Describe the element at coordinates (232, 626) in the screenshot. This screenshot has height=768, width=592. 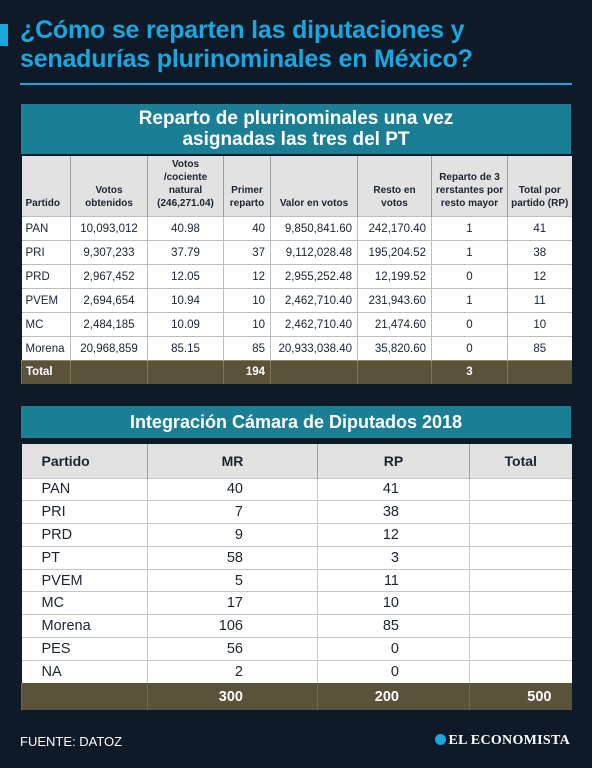
I see `table-cell: 106` at that location.